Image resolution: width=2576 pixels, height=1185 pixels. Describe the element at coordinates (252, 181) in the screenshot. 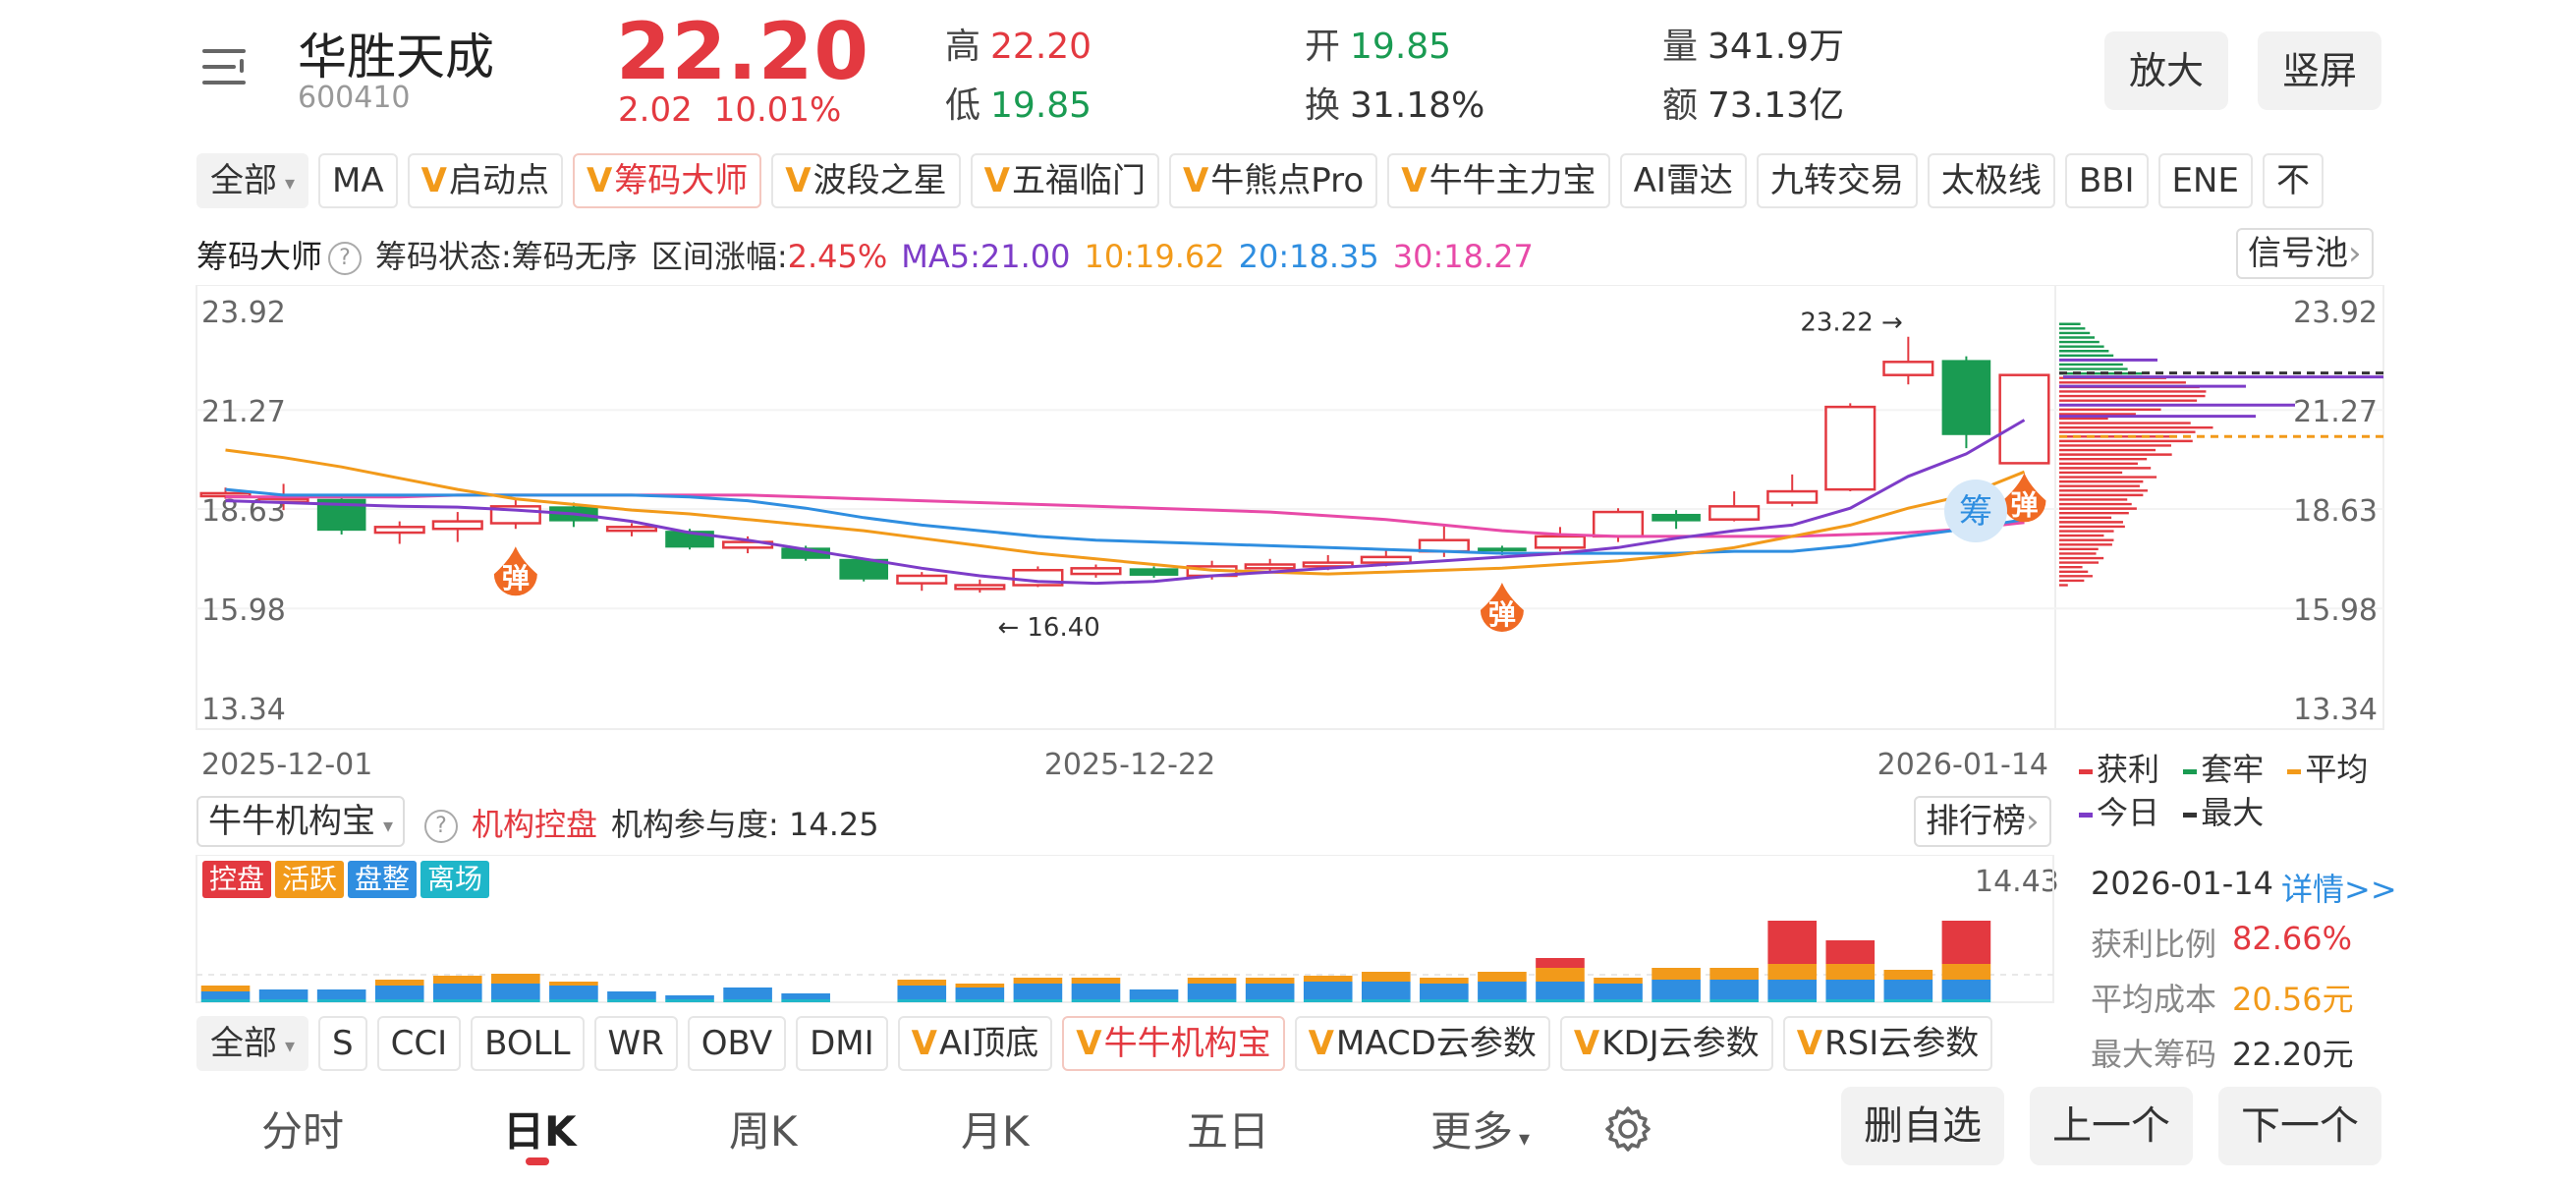

I see `indicator-tab-0: 全部 ▾` at that location.